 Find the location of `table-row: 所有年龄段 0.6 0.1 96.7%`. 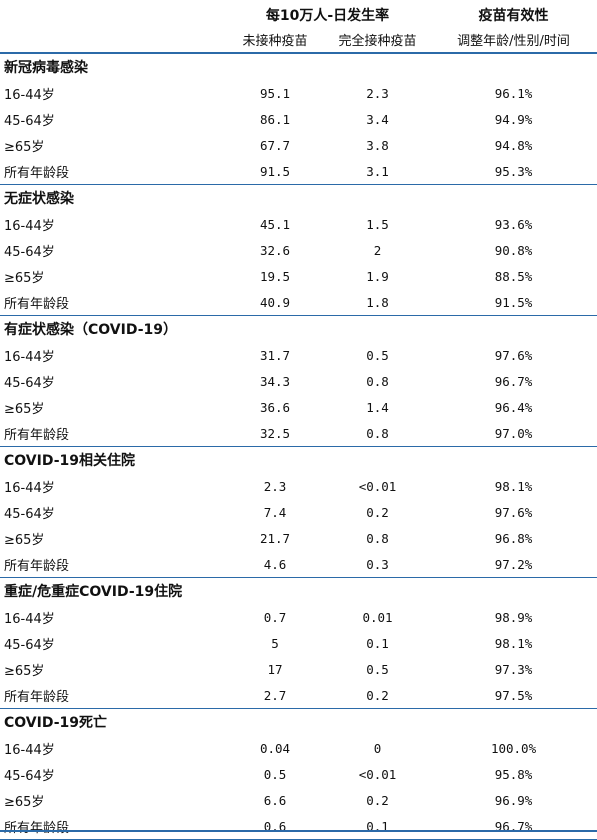

table-row: 所有年龄段 0.6 0.1 96.7% is located at coordinates (298, 826).